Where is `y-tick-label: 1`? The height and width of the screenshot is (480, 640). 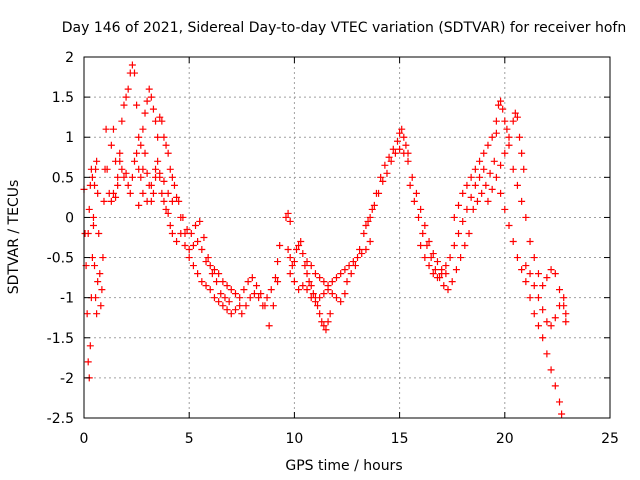 y-tick-label: 1 is located at coordinates (69, 138).